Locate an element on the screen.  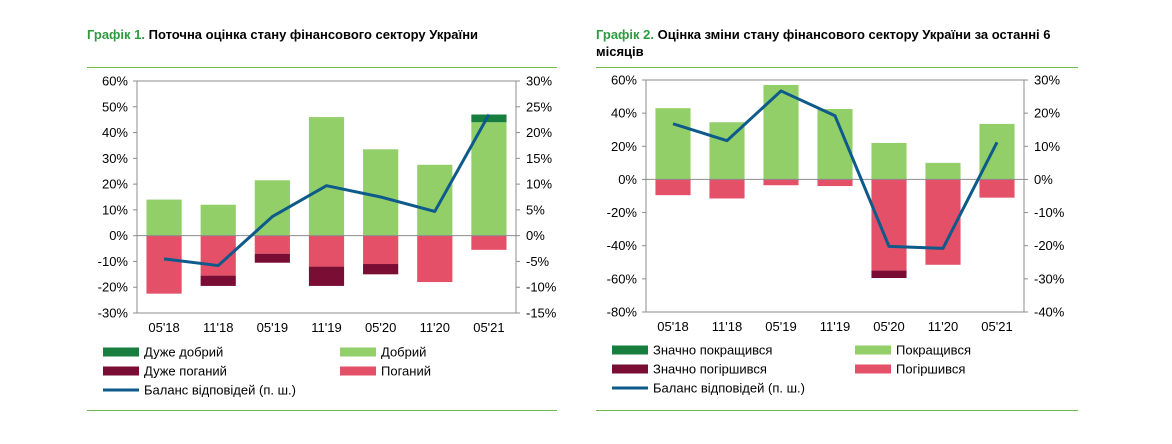
chart-1-x-tick-label: 11'20 is located at coordinates (435, 327).